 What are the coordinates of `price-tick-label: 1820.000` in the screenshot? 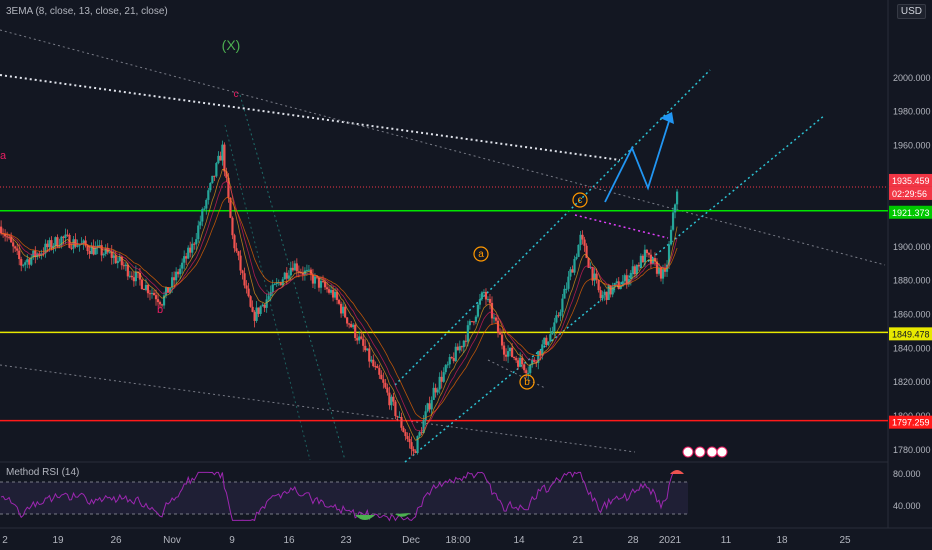 It's located at (912, 382).